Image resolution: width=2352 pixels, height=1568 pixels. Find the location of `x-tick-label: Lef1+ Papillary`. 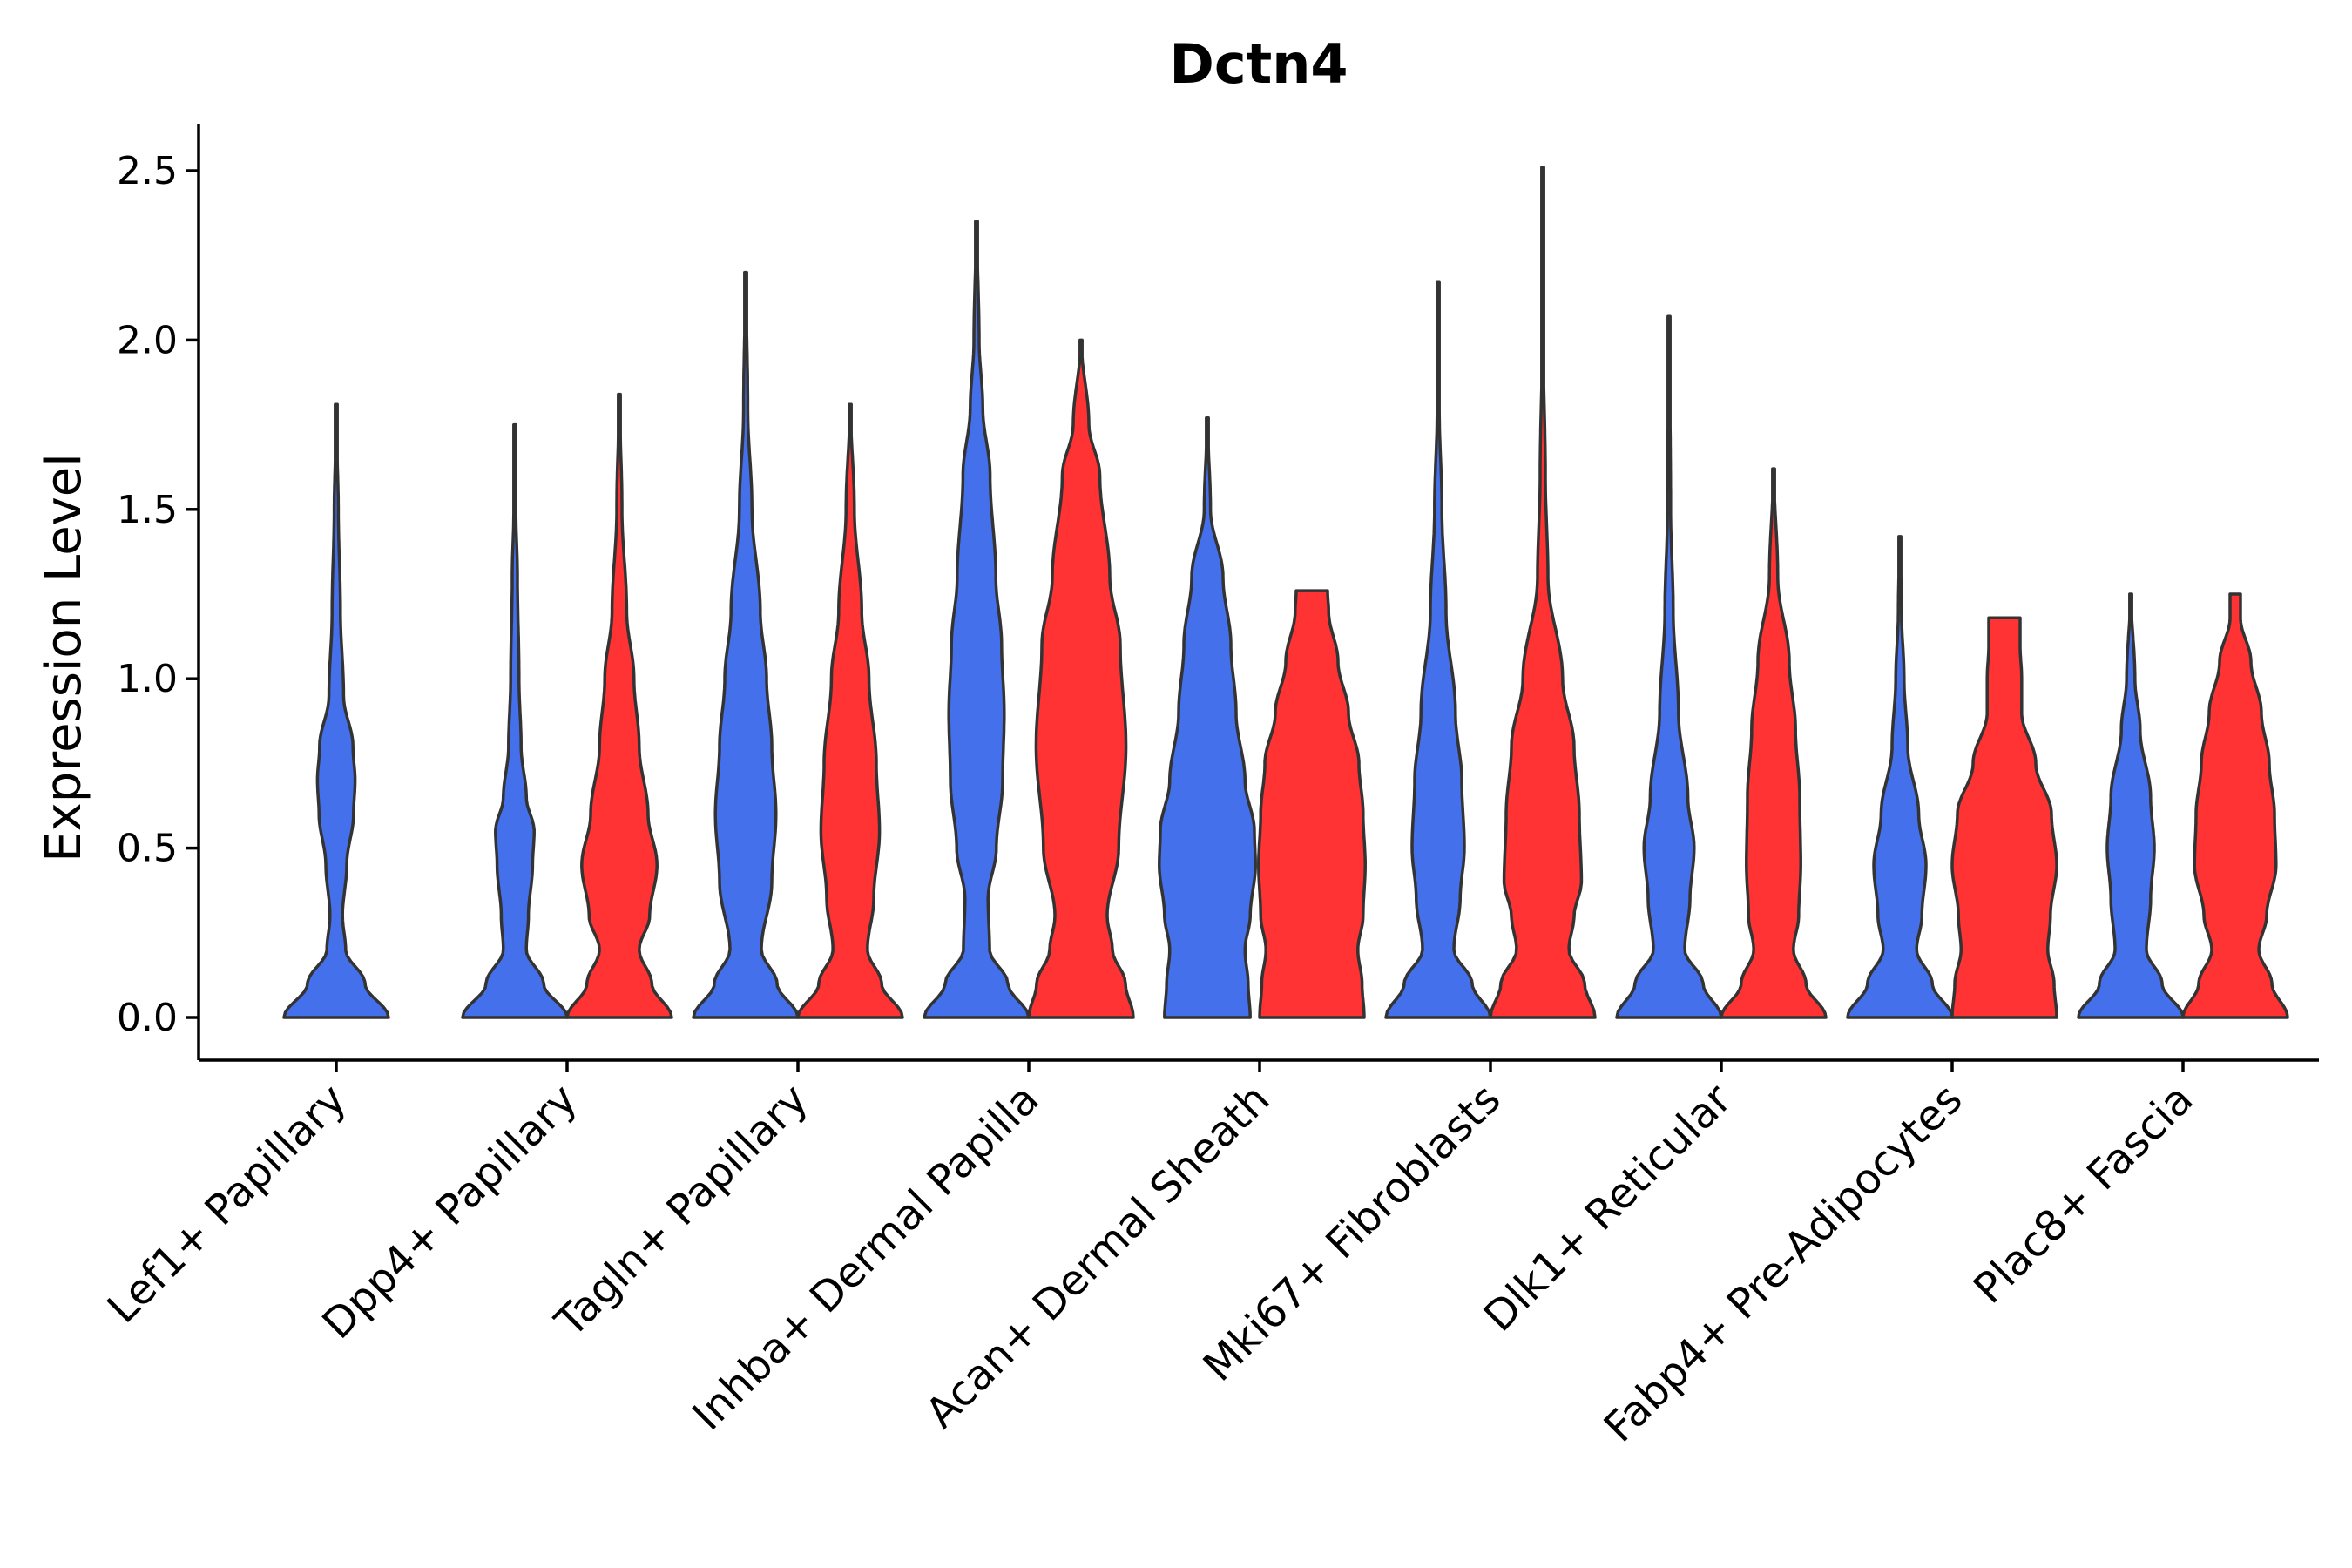

x-tick-label: Lef1+ Papillary is located at coordinates (227, 1204).